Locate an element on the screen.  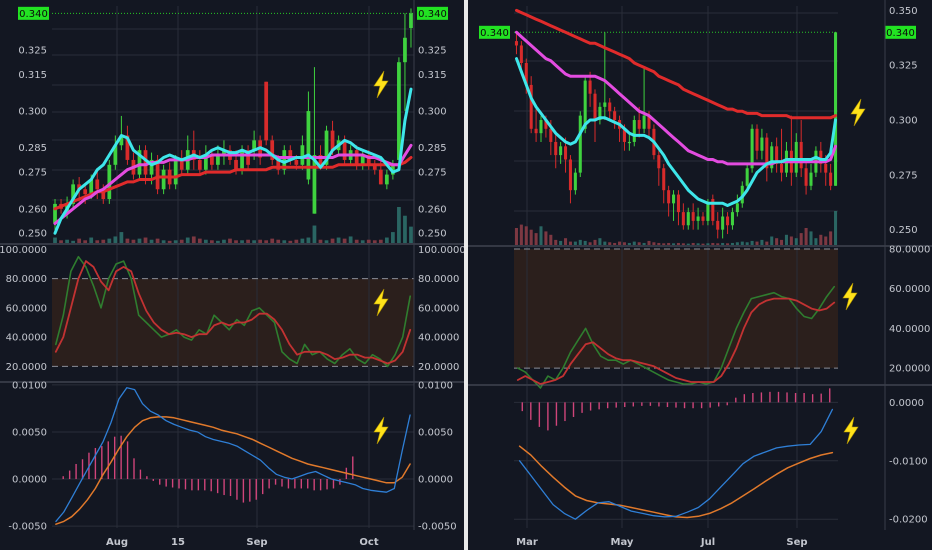
ma-fast-line is located at coordinates (676, 132).